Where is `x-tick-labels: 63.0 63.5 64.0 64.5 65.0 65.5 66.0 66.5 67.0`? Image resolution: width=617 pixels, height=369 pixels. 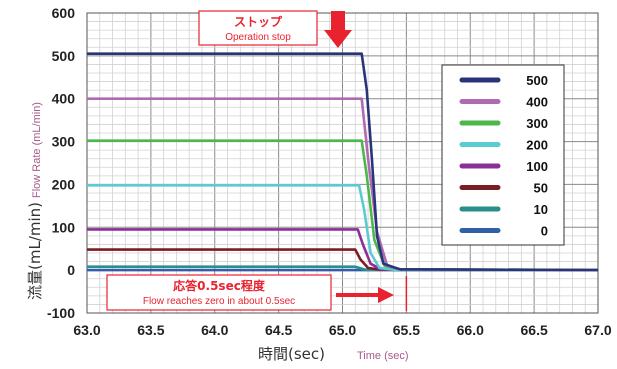 x-tick-labels: 63.0 63.5 64.0 64.5 65.0 65.5 66.0 66.5 67.0 is located at coordinates (342, 330).